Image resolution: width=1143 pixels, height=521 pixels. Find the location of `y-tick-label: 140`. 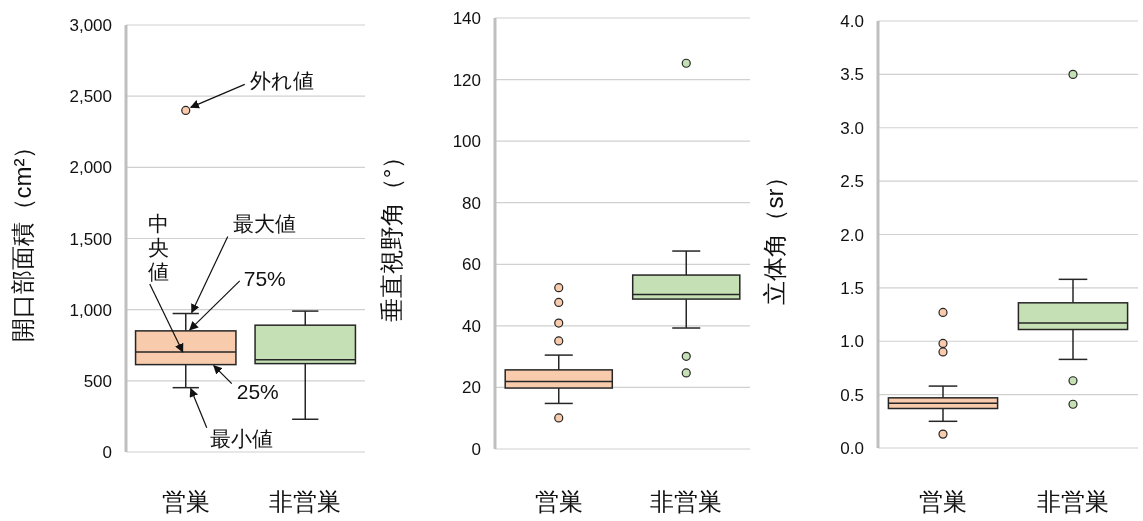

y-tick-label: 140 is located at coordinates (466, 18).